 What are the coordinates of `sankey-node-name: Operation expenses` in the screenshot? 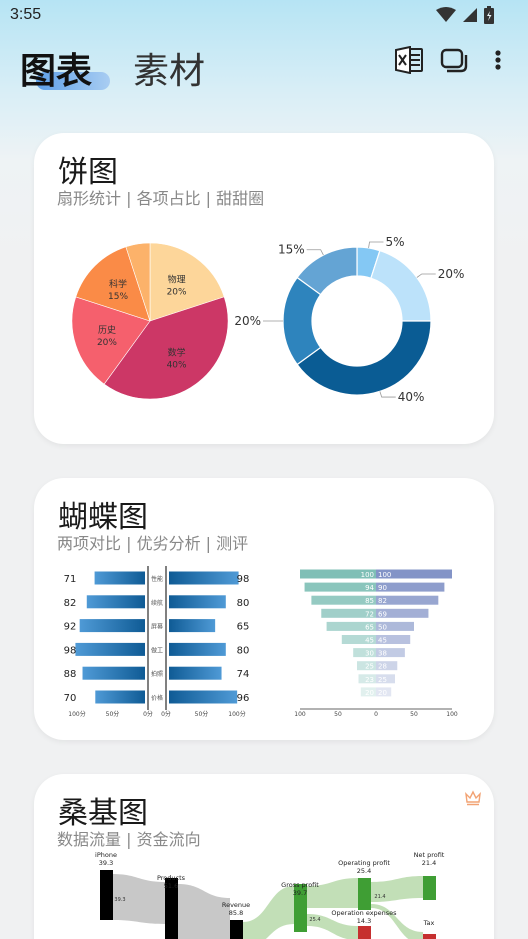 It's located at (364, 913).